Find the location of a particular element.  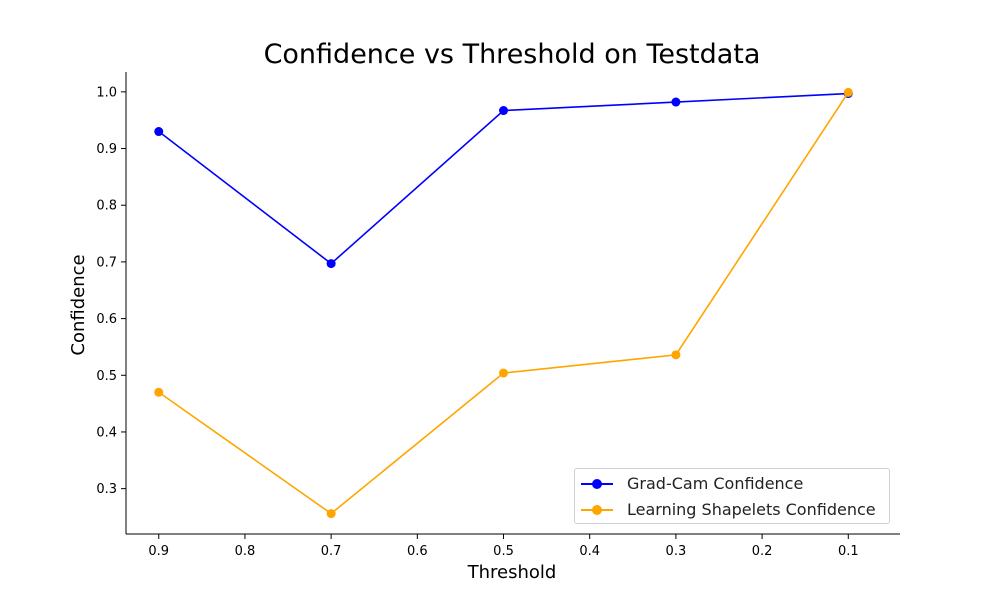

x-axis-label: Threshold is located at coordinates (512, 572).